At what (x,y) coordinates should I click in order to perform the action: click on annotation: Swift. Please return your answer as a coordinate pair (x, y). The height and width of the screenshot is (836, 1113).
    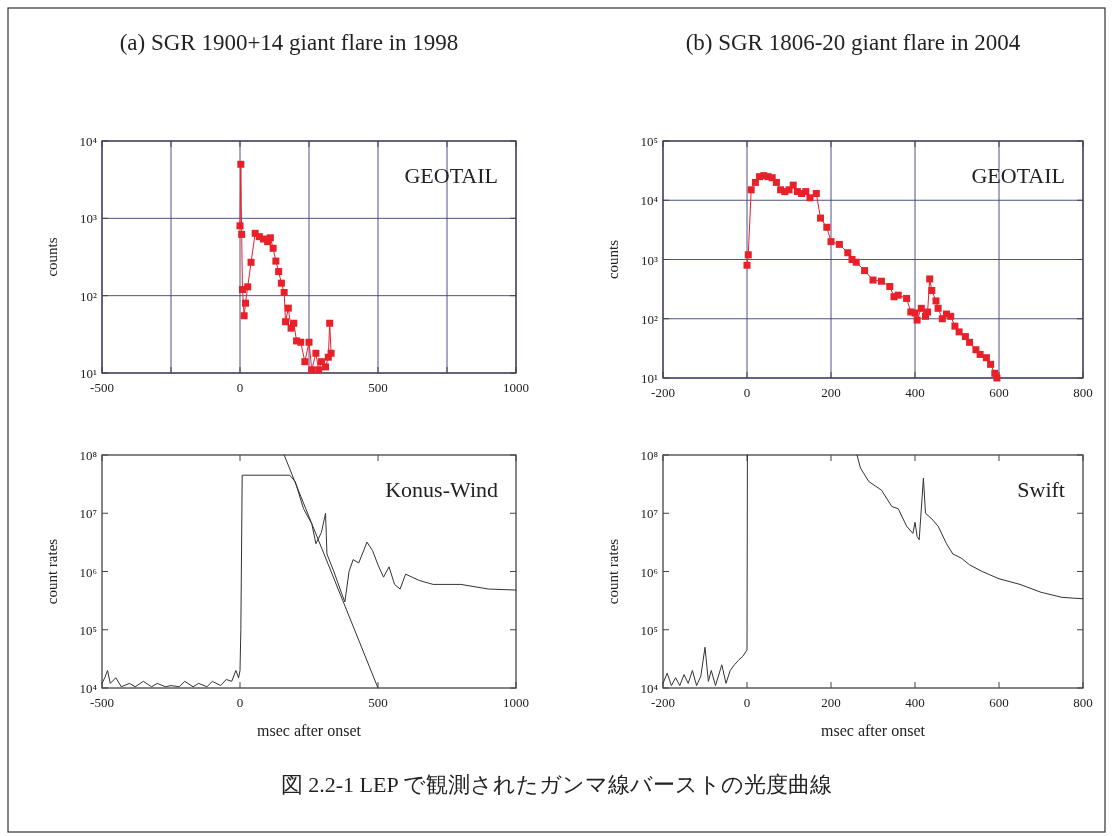
    Looking at the image, I should click on (1041, 489).